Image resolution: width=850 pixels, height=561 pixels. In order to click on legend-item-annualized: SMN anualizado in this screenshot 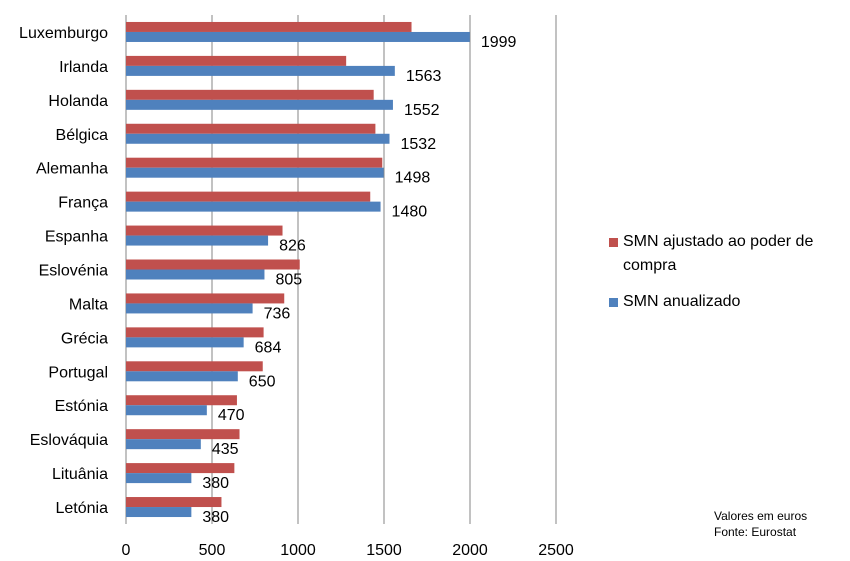, I will do `click(729, 302)`.